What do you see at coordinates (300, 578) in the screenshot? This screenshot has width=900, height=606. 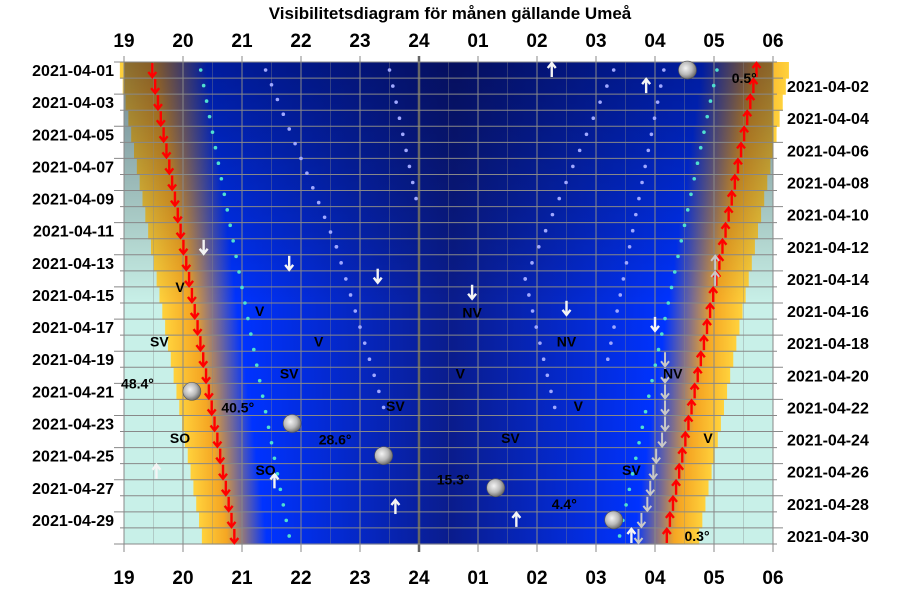 I see `x-tick-label-bottom: 22` at bounding box center [300, 578].